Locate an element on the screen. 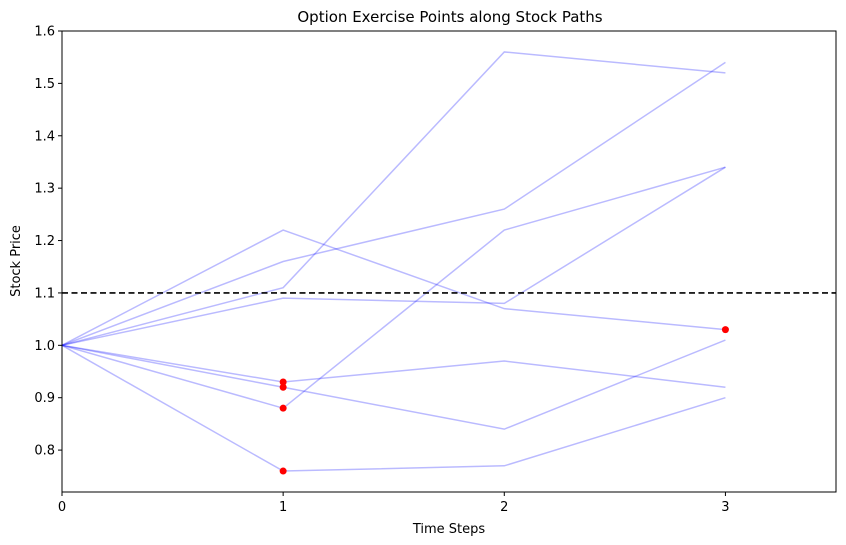  chart-title: Option Exercise Points along Stock Paths is located at coordinates (449, 17).